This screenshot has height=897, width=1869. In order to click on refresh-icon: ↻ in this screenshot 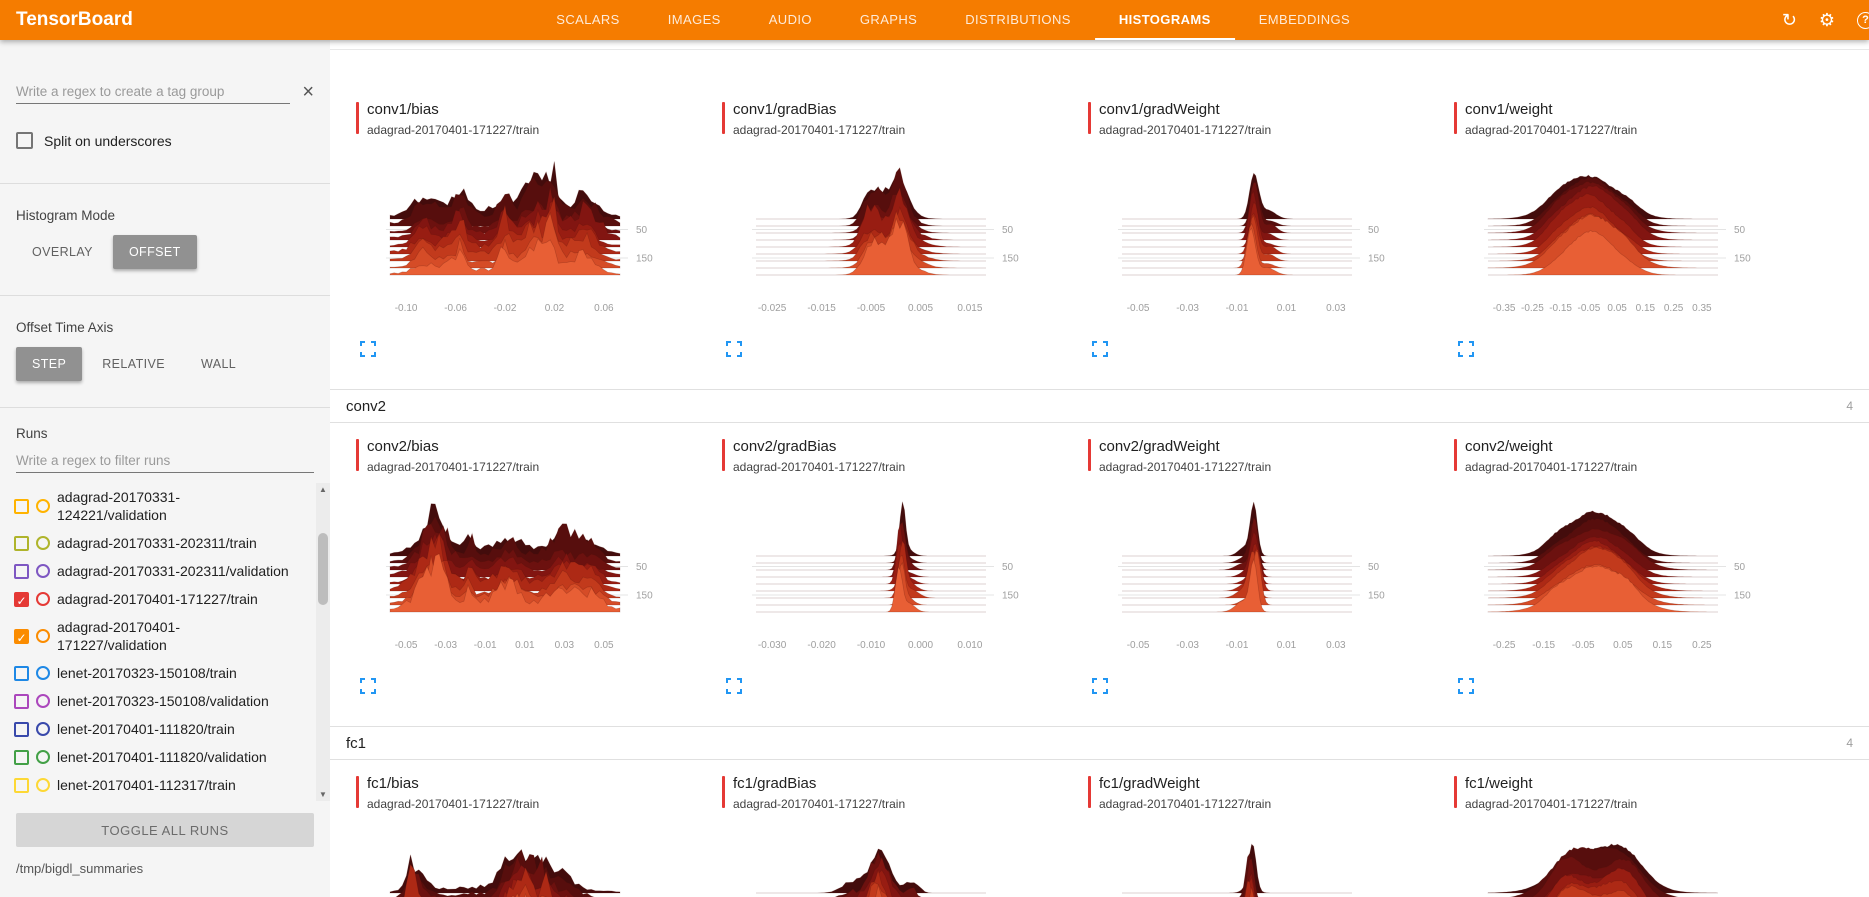, I will do `click(1789, 20)`.